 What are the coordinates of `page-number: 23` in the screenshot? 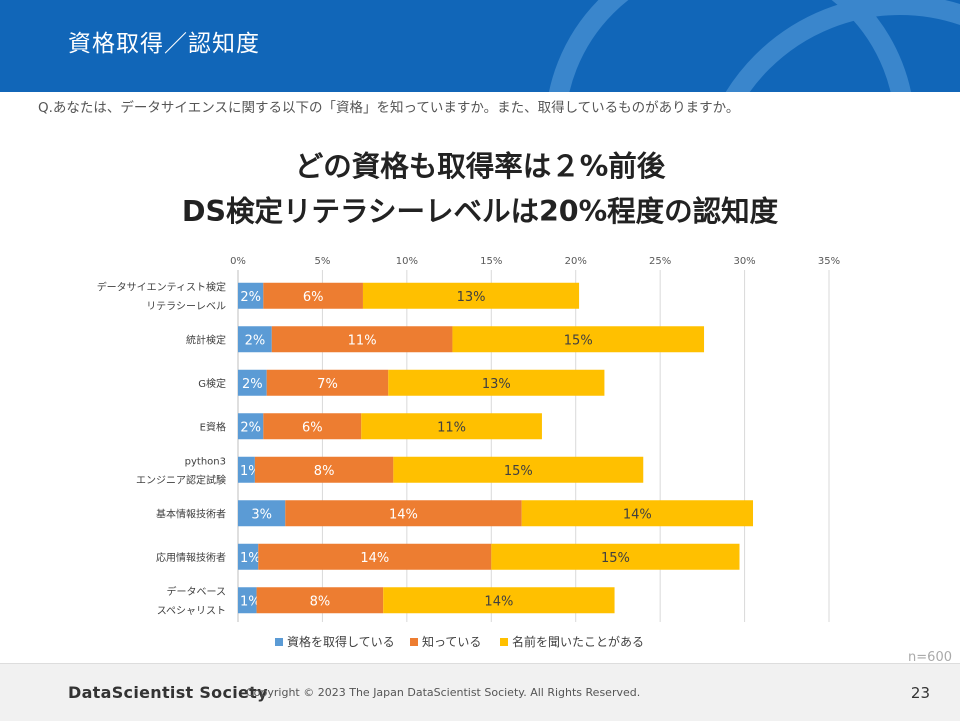 It's located at (920, 693).